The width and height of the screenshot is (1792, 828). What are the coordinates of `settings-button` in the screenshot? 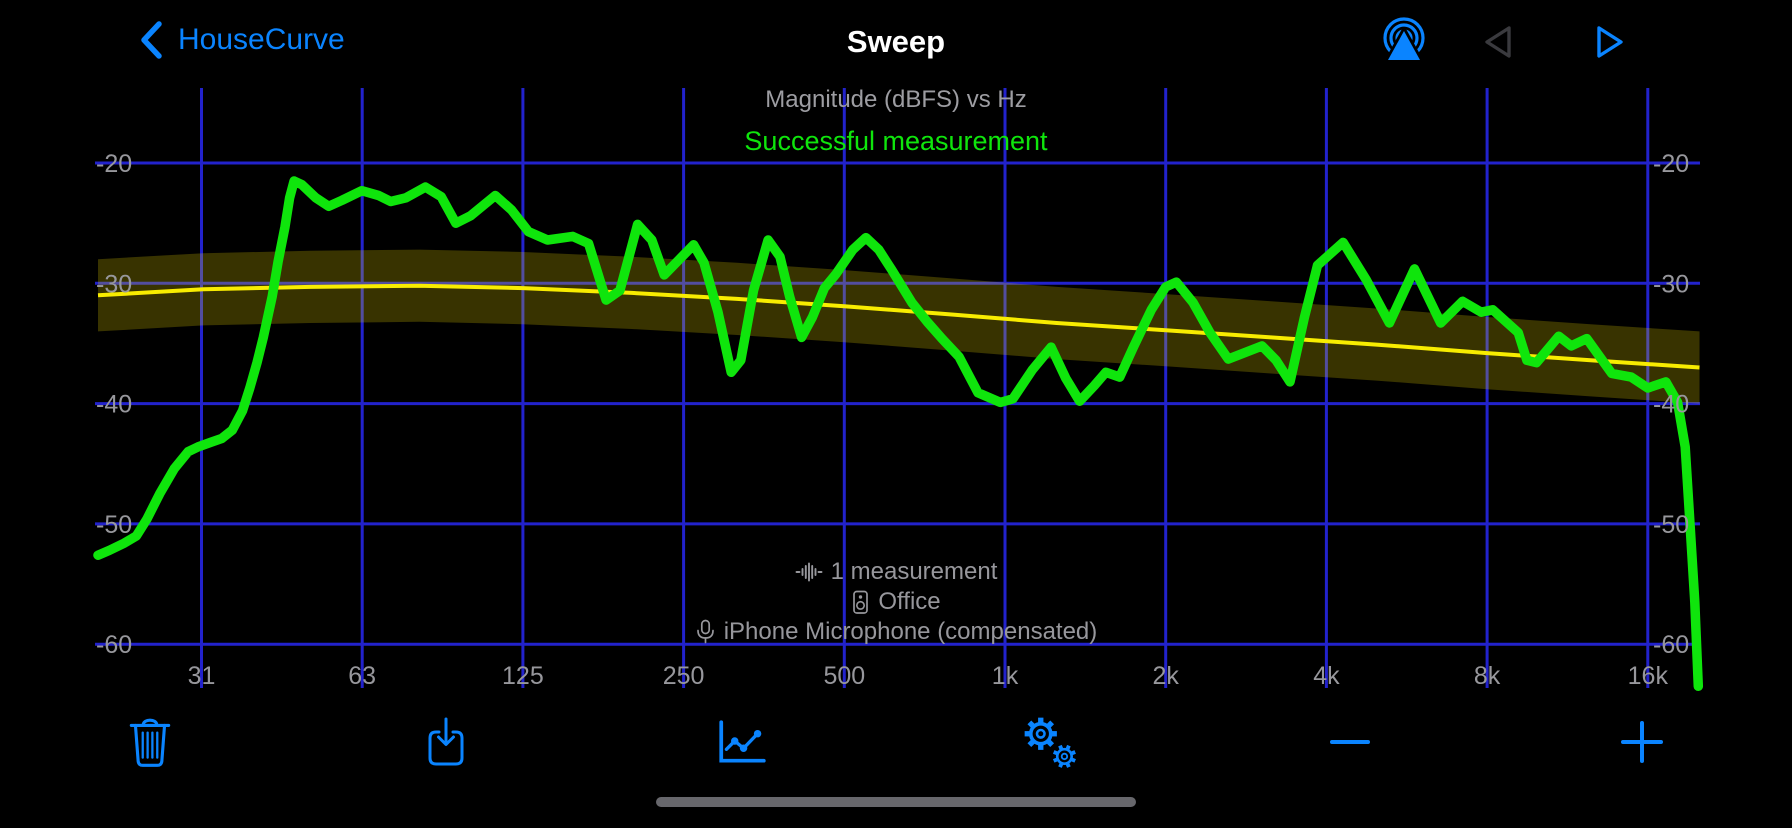 It's located at (1049, 742).